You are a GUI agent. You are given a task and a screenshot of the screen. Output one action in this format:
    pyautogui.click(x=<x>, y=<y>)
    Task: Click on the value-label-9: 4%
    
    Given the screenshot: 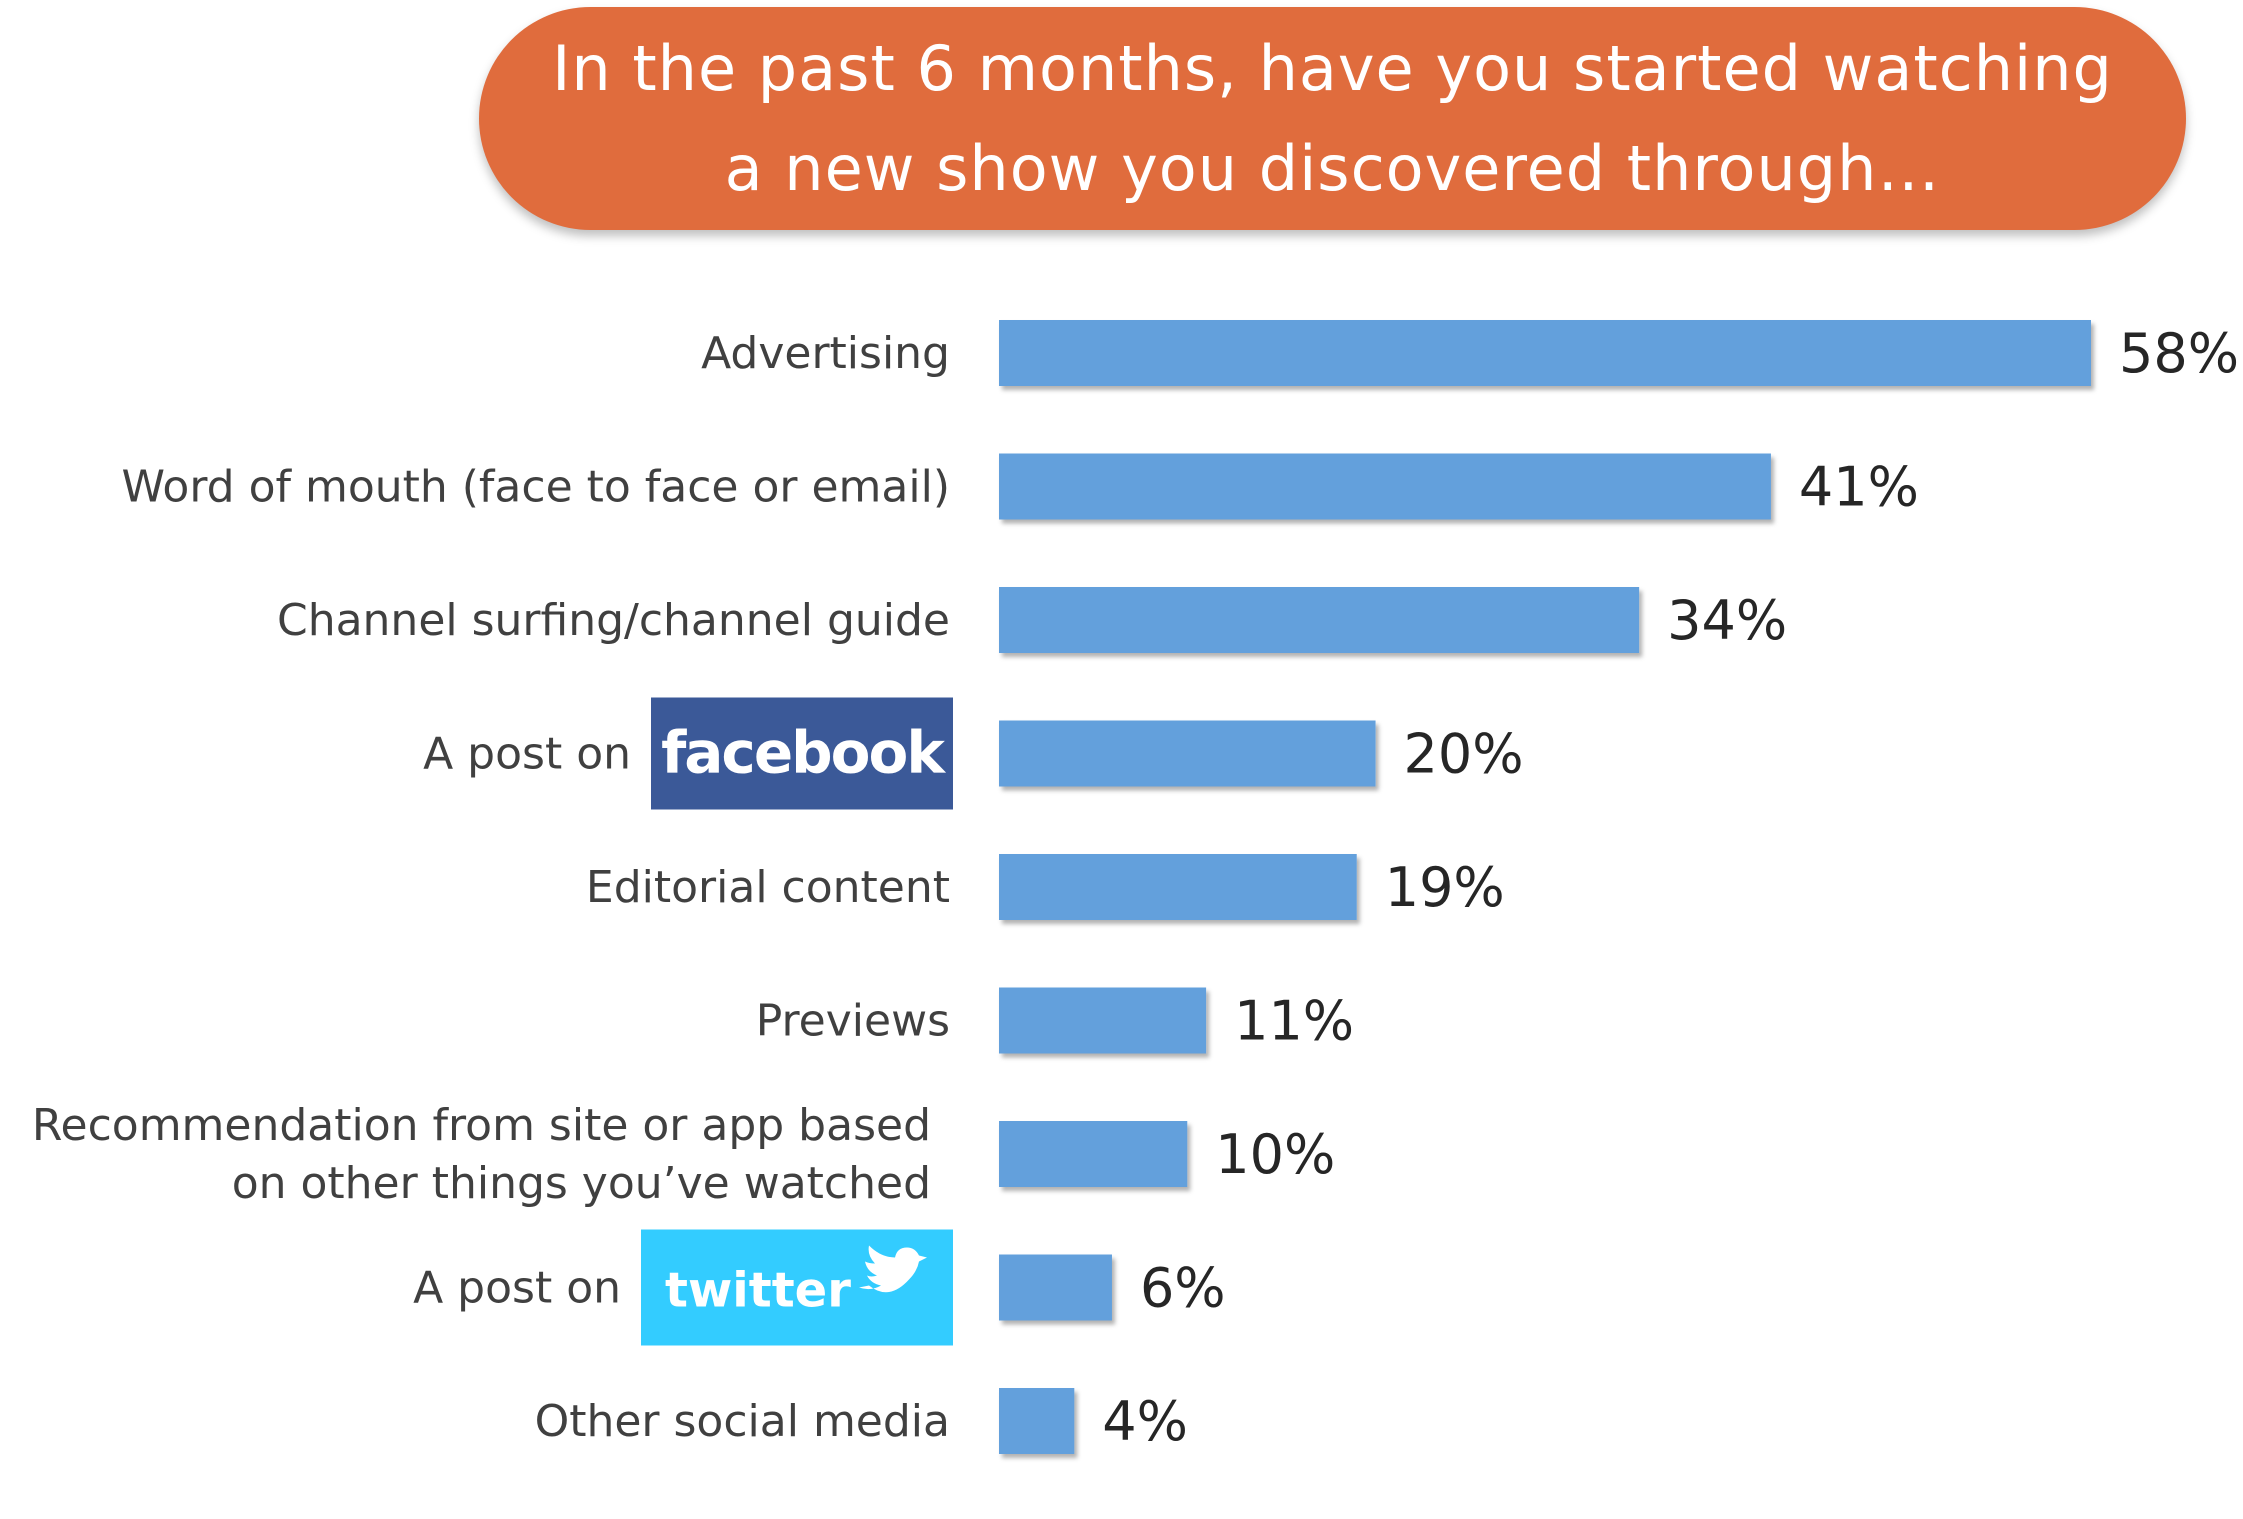 What is the action you would take?
    pyautogui.click(x=1145, y=1421)
    